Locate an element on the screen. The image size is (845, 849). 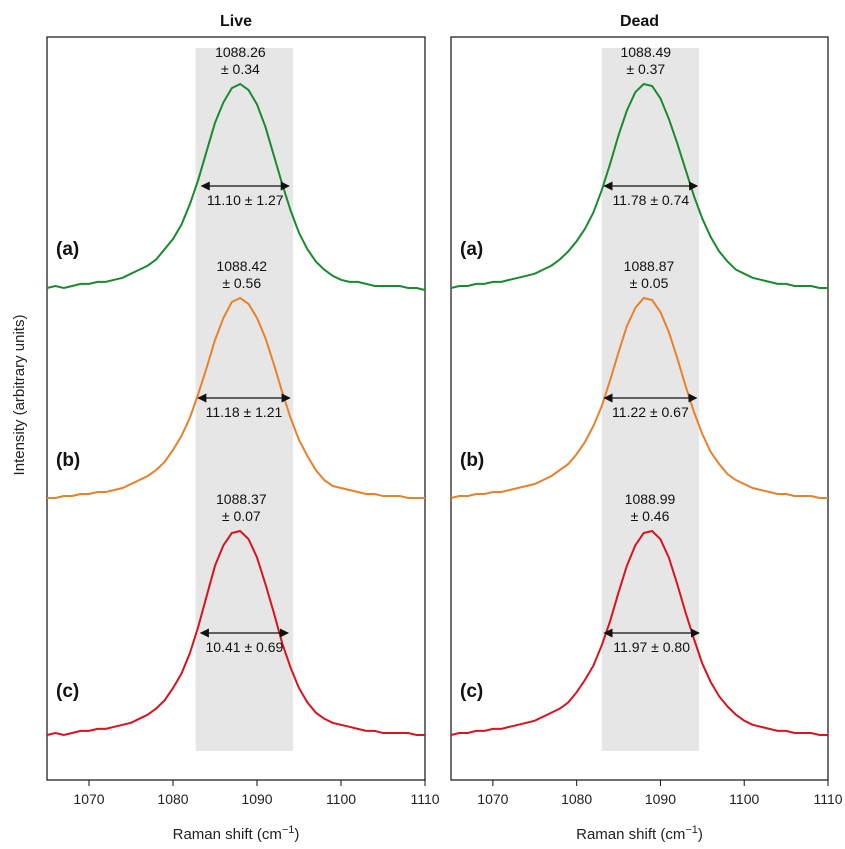
peak-center-error-label: ± 0.56 is located at coordinates (241, 283).